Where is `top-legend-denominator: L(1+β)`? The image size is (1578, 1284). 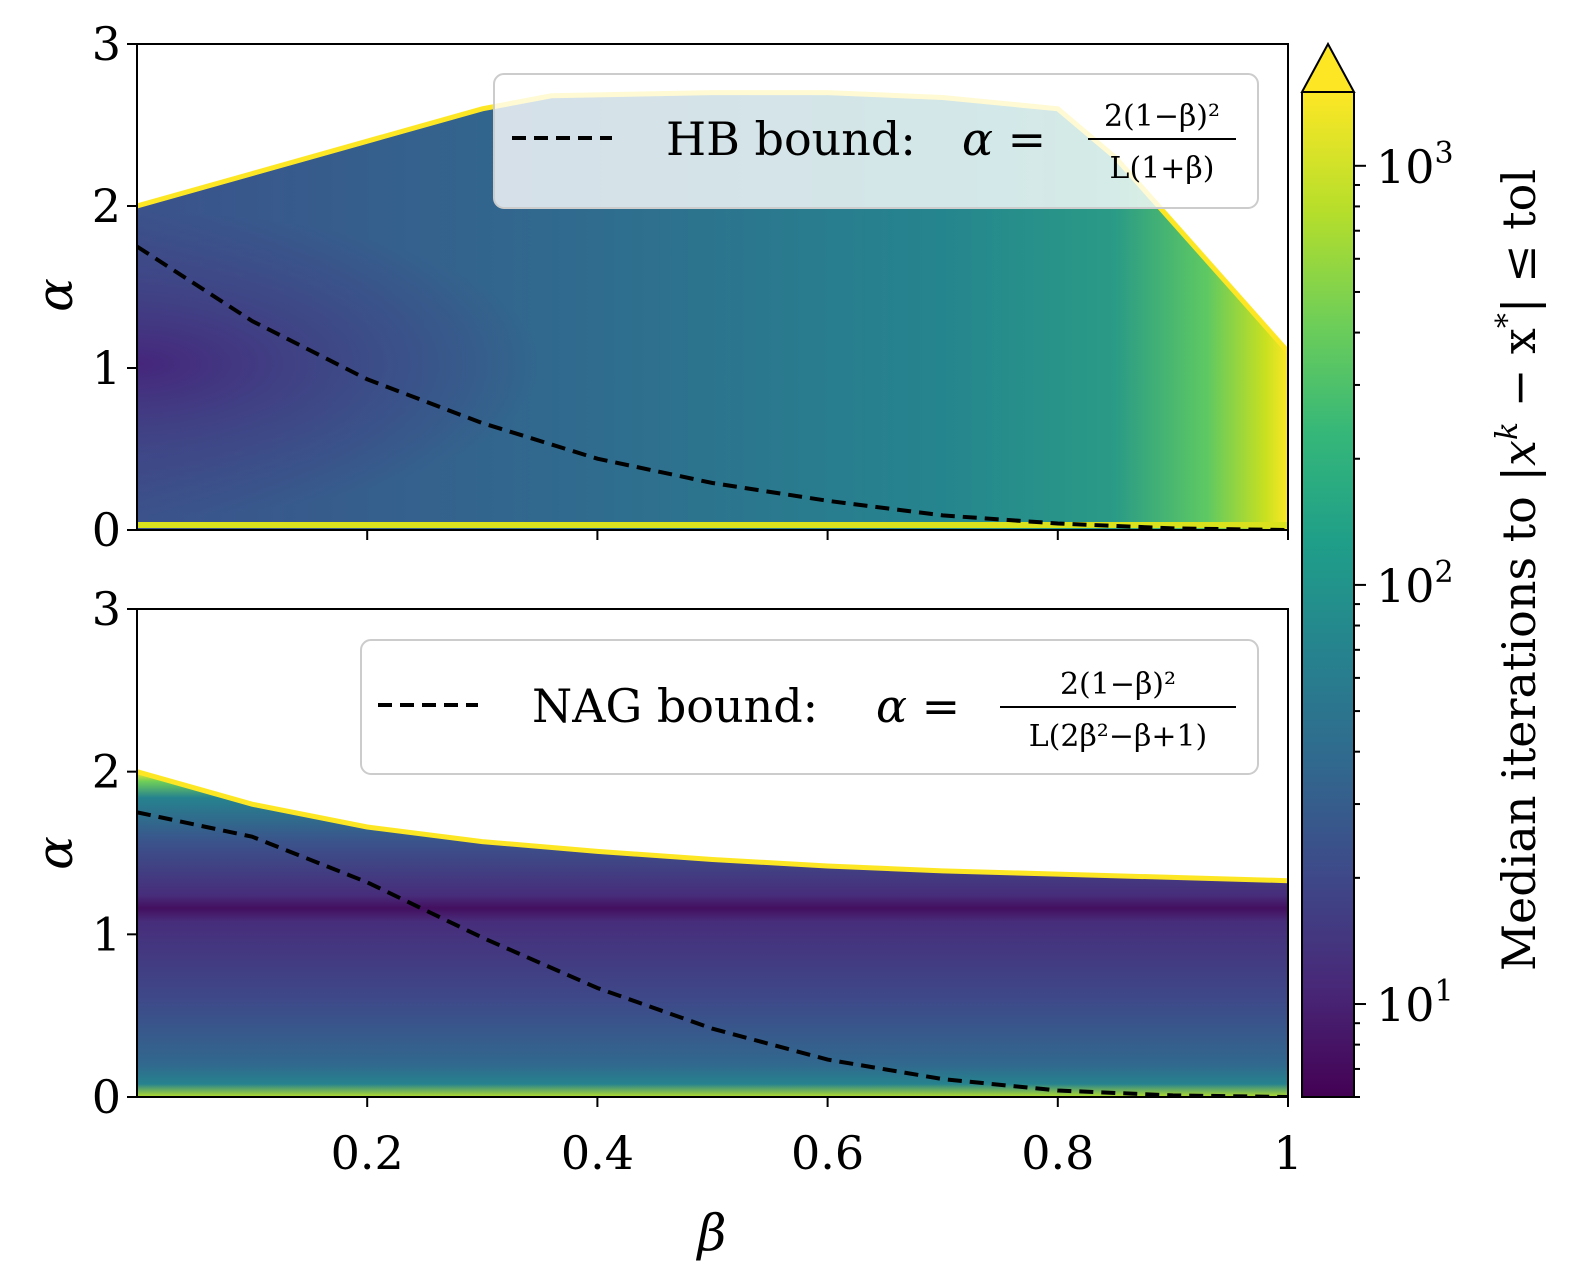
top-legend-denominator: L(1+β) is located at coordinates (1162, 168).